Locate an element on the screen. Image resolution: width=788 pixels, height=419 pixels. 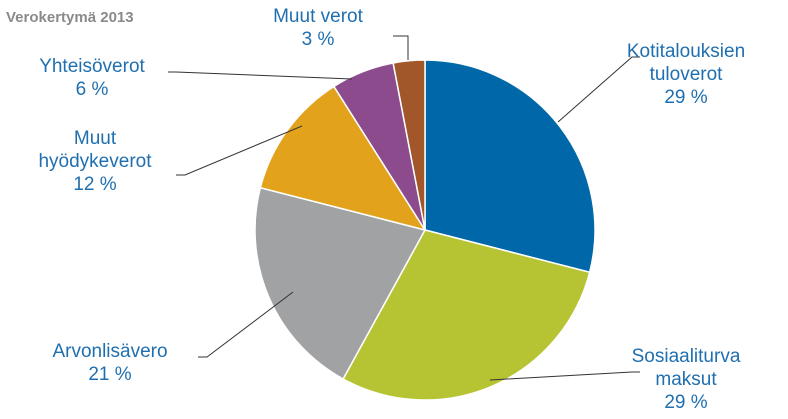
label-line: Arvonlisävero is located at coordinates (109, 351).